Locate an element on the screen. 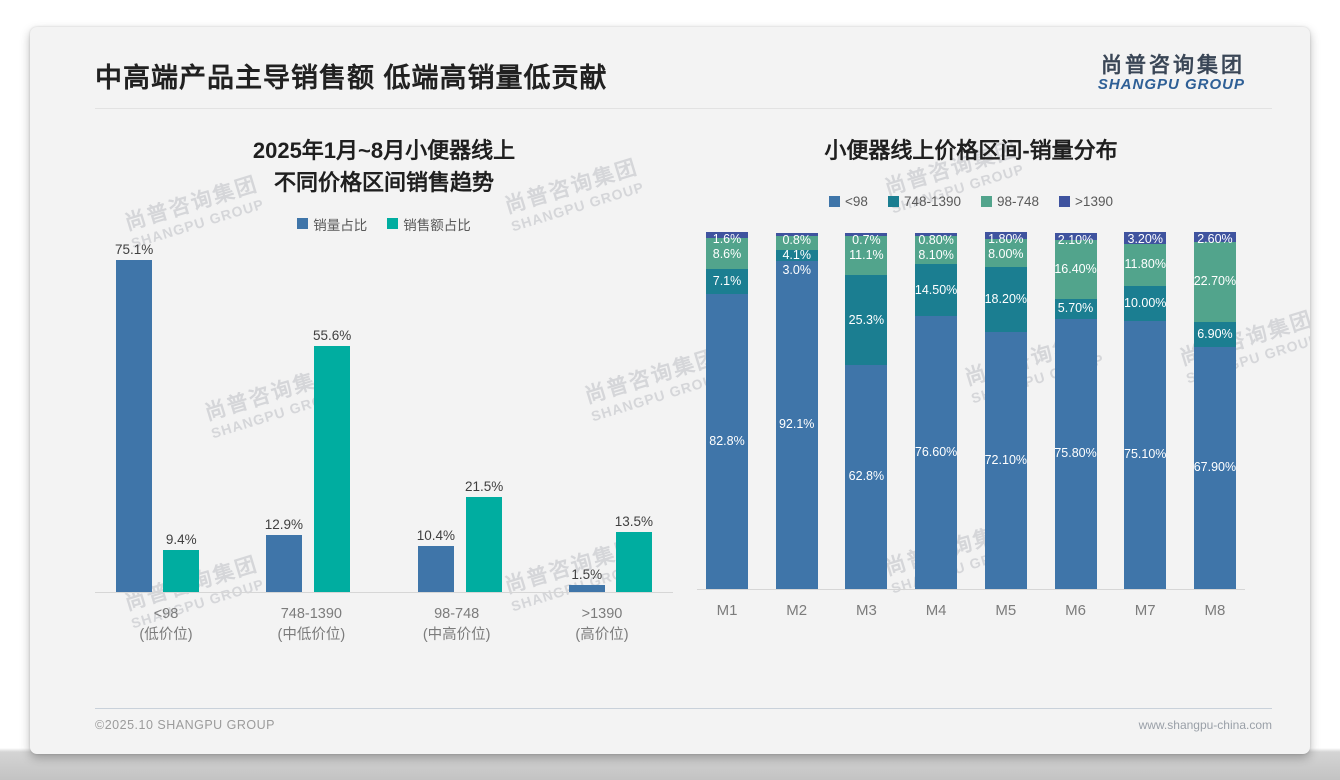  segment-label: 67.90% is located at coordinates (1215, 467).